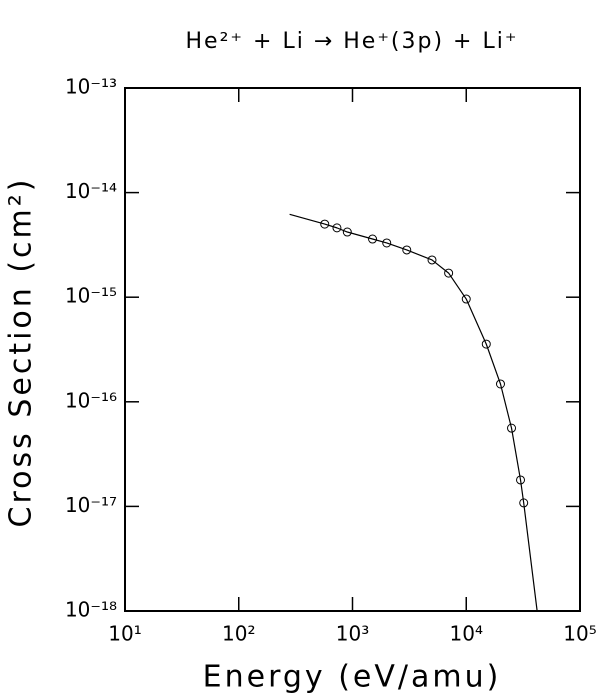 The image size is (598, 694). What do you see at coordinates (352, 41) in the screenshot?
I see `chart-title: He²⁺ + Li → He⁺(3p) + Li⁺` at bounding box center [352, 41].